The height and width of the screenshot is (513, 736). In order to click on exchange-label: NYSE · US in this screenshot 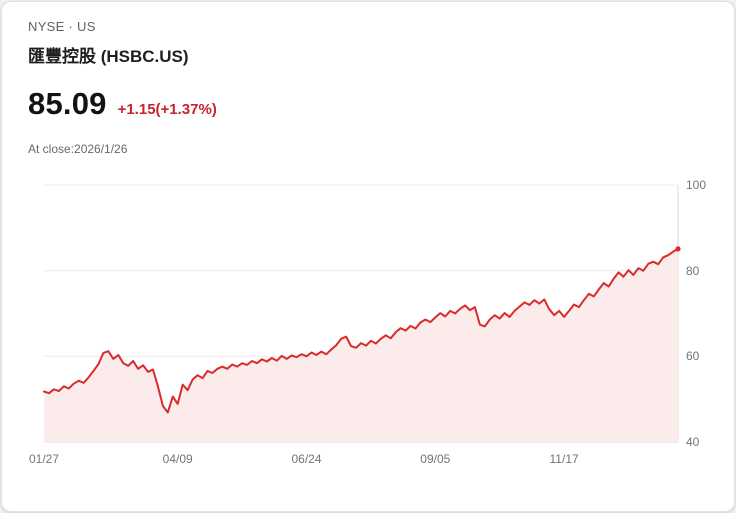, I will do `click(62, 26)`.